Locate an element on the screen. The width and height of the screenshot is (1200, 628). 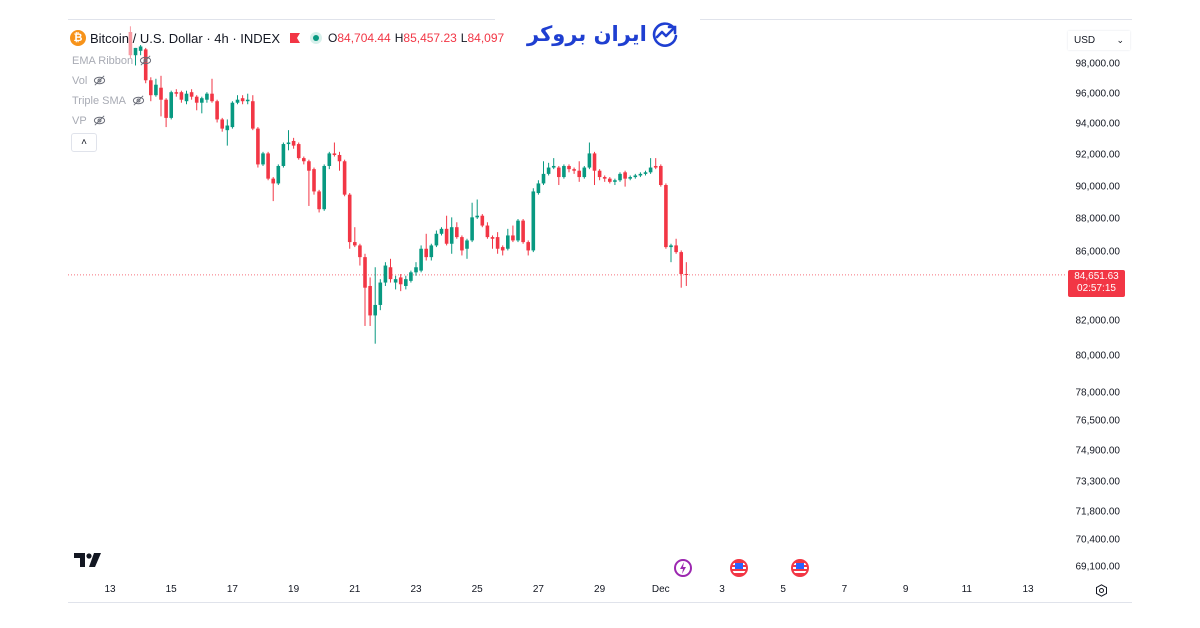
indicator-ema-ribbon: EMA Ribbon is located at coordinates (112, 60).